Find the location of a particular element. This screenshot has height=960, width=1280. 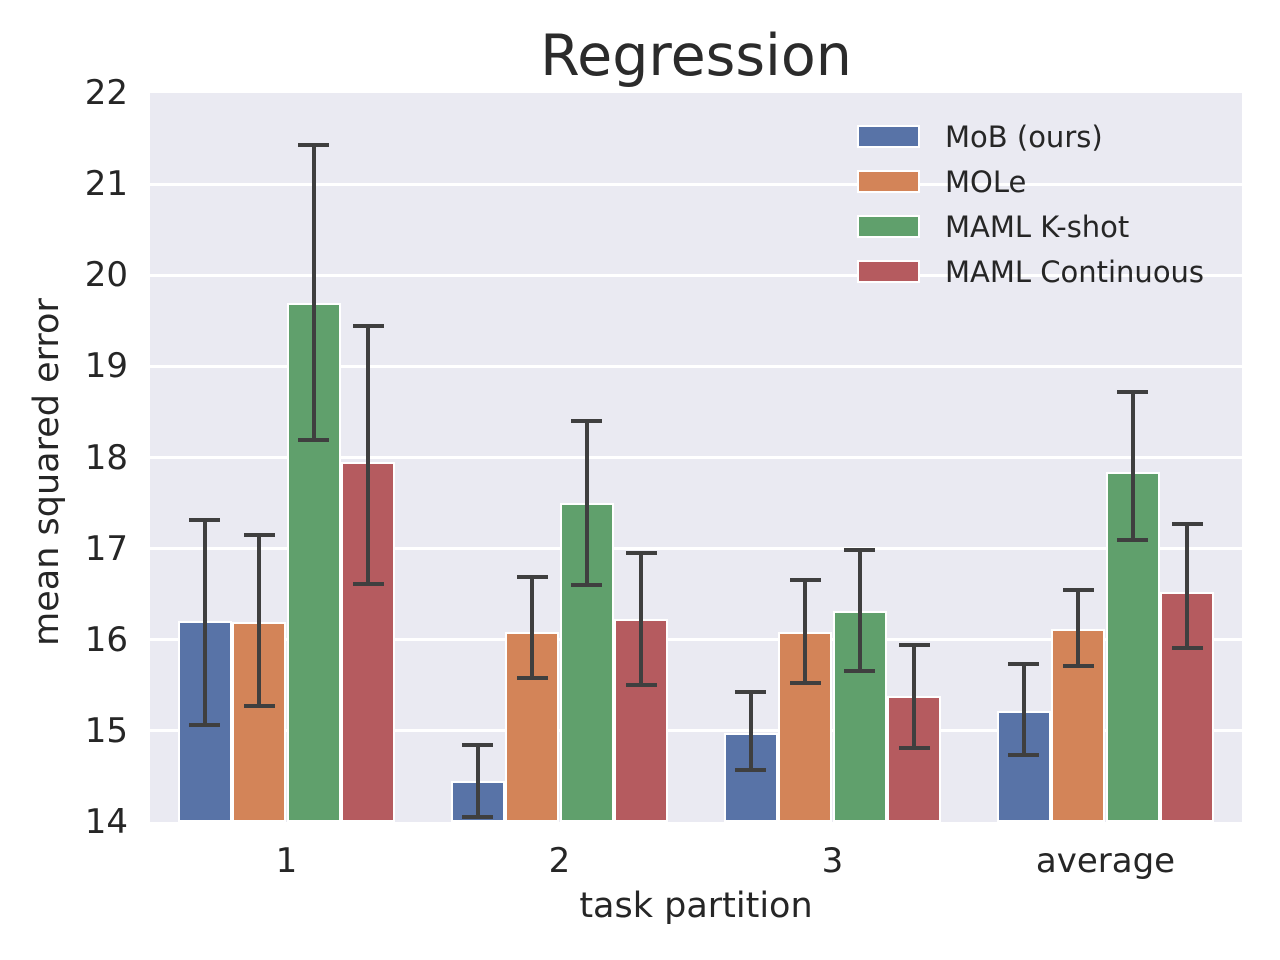

legend: MoB (ours) MOLe MAML K-shot MAML Continuous is located at coordinates (1030, 204).